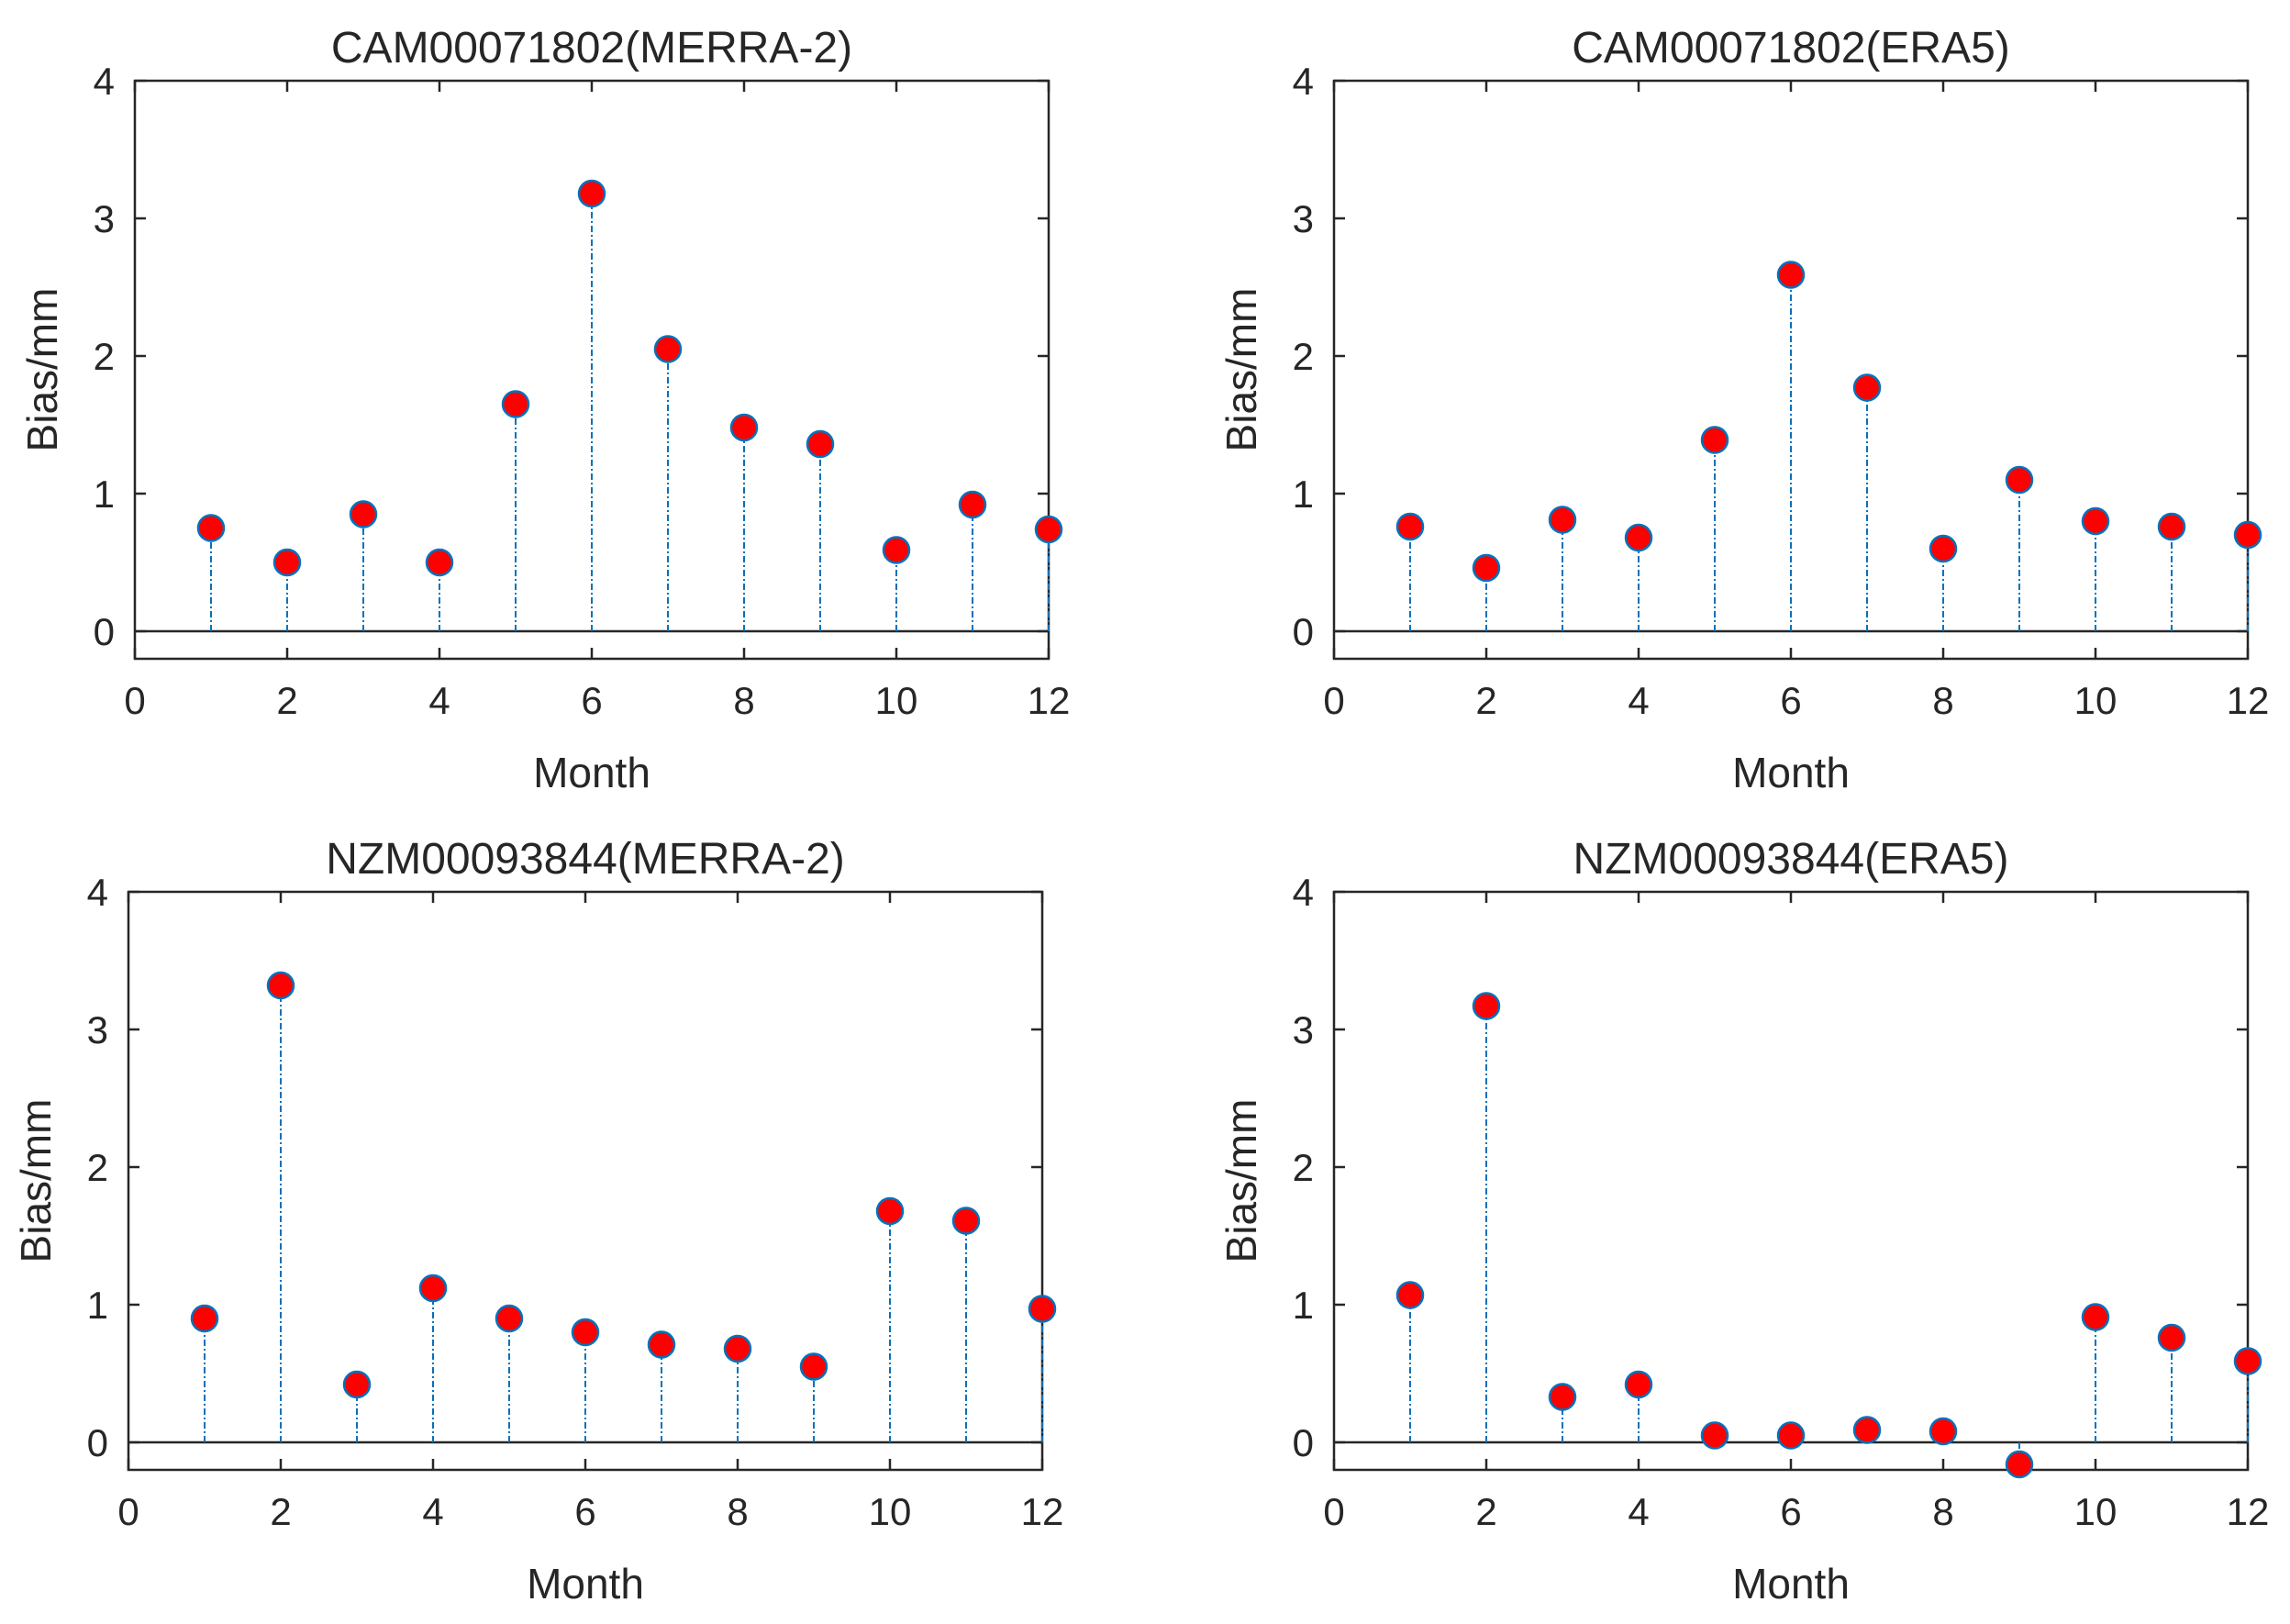 The image size is (2290, 1624). Describe the element at coordinates (1791, 1181) in the screenshot. I see `axes-box` at that location.